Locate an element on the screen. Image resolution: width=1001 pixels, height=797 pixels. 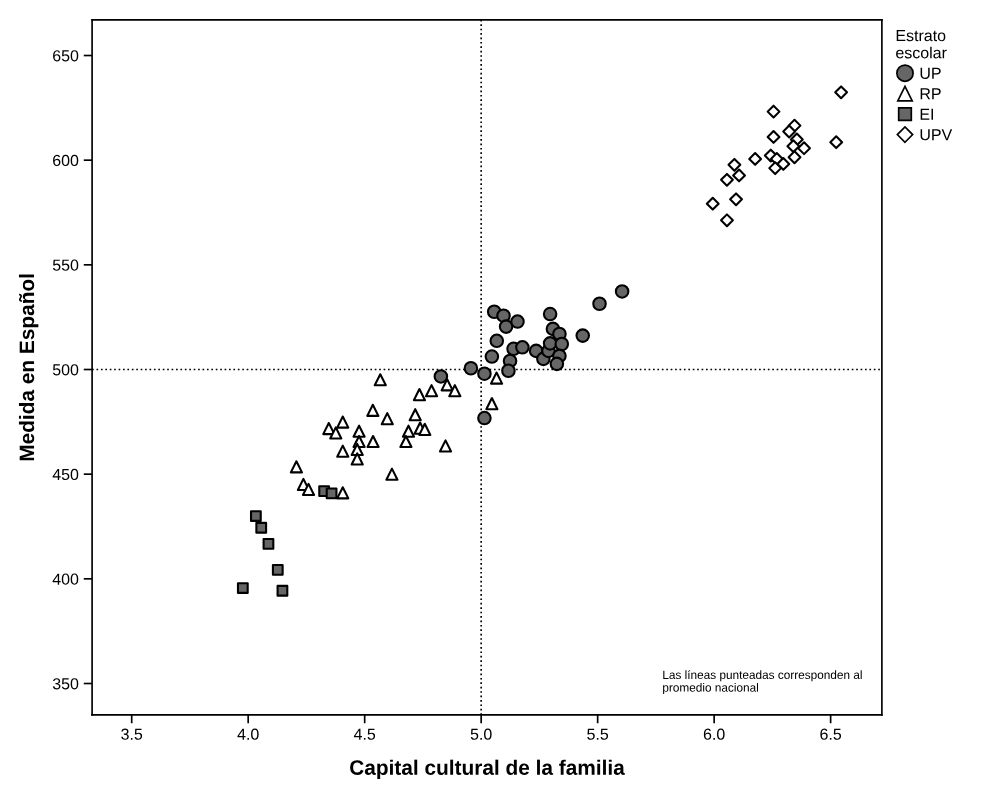
legend-label: UPV is located at coordinates (936, 135).